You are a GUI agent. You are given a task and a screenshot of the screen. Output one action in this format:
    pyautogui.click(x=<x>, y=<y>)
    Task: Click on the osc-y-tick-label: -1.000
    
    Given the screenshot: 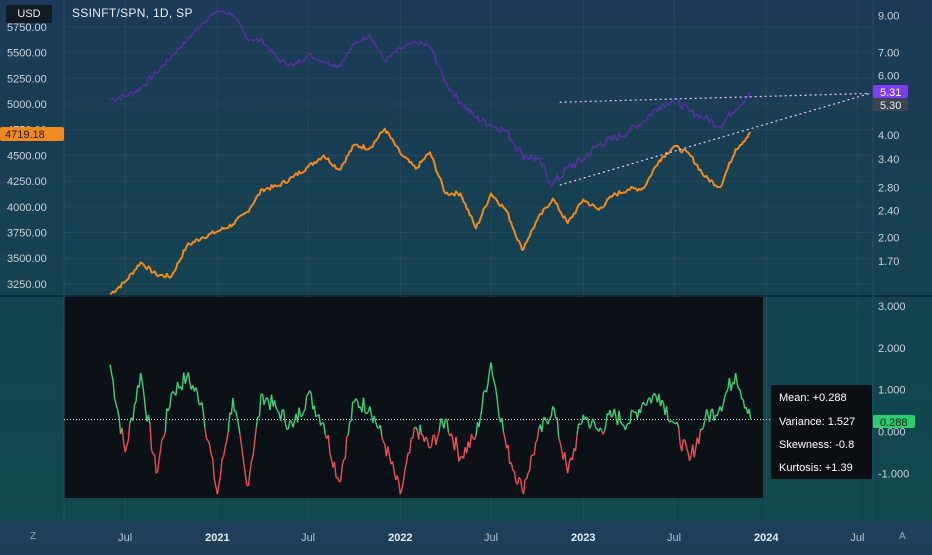 What is the action you would take?
    pyautogui.click(x=893, y=474)
    